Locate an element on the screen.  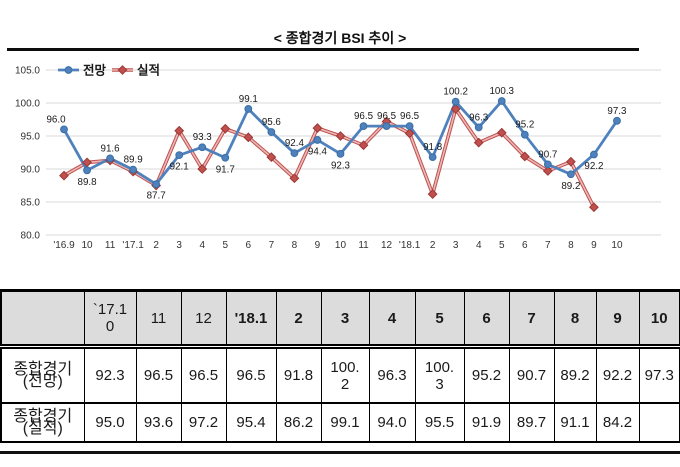
svg-text: 4 is located at coordinates (479, 245).